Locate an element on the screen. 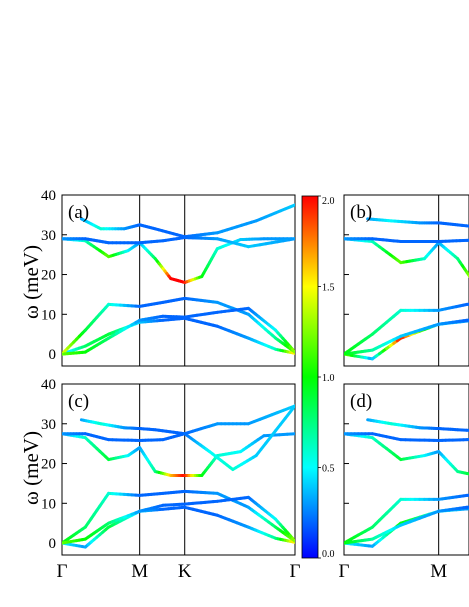 The width and height of the screenshot is (469, 607). panel-d: (d) is located at coordinates (406, 469).